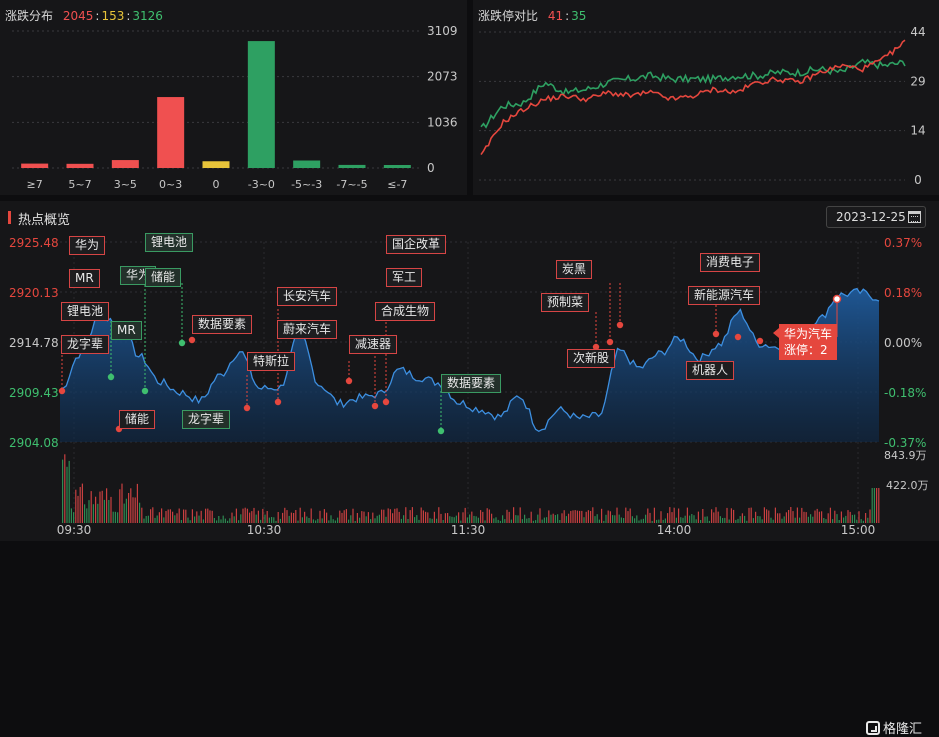  Describe the element at coordinates (903, 343) in the screenshot. I see `pct-tick-label: 0.00%` at that location.